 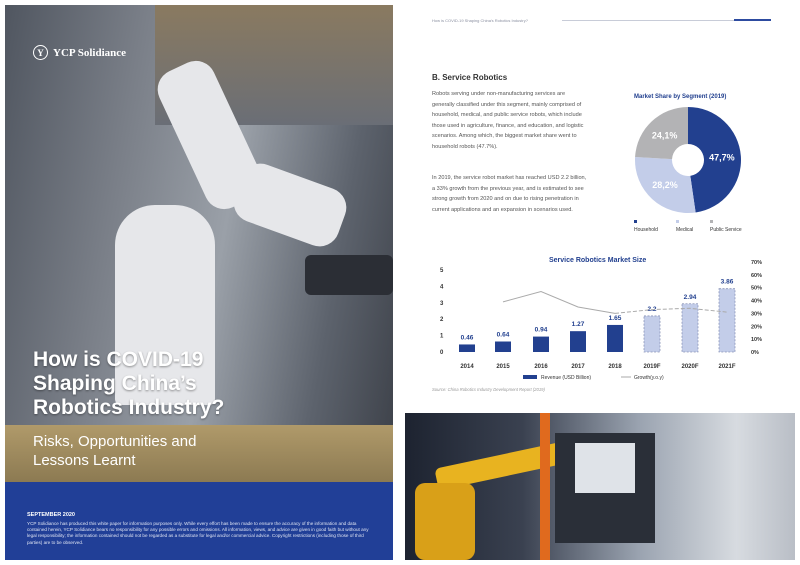 What do you see at coordinates (649, 378) in the screenshot?
I see `legend-label: Growth(y.o.y)` at bounding box center [649, 378].